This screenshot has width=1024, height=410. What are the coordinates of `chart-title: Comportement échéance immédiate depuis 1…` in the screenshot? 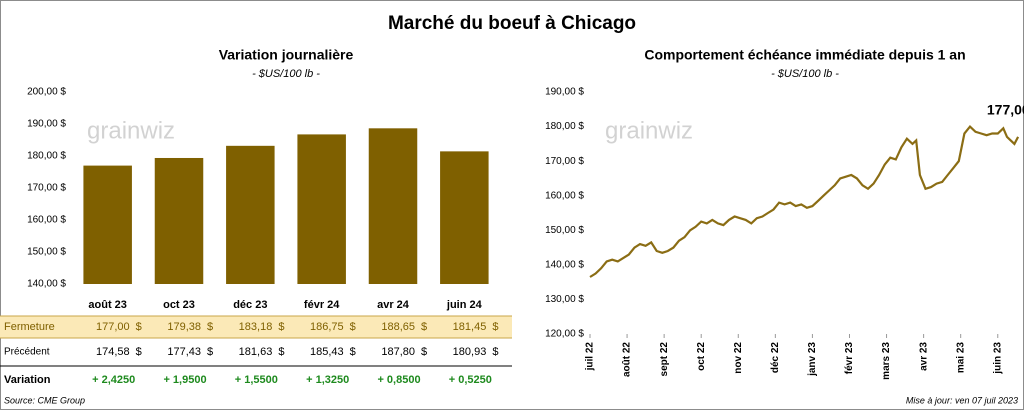 It's located at (804, 55).